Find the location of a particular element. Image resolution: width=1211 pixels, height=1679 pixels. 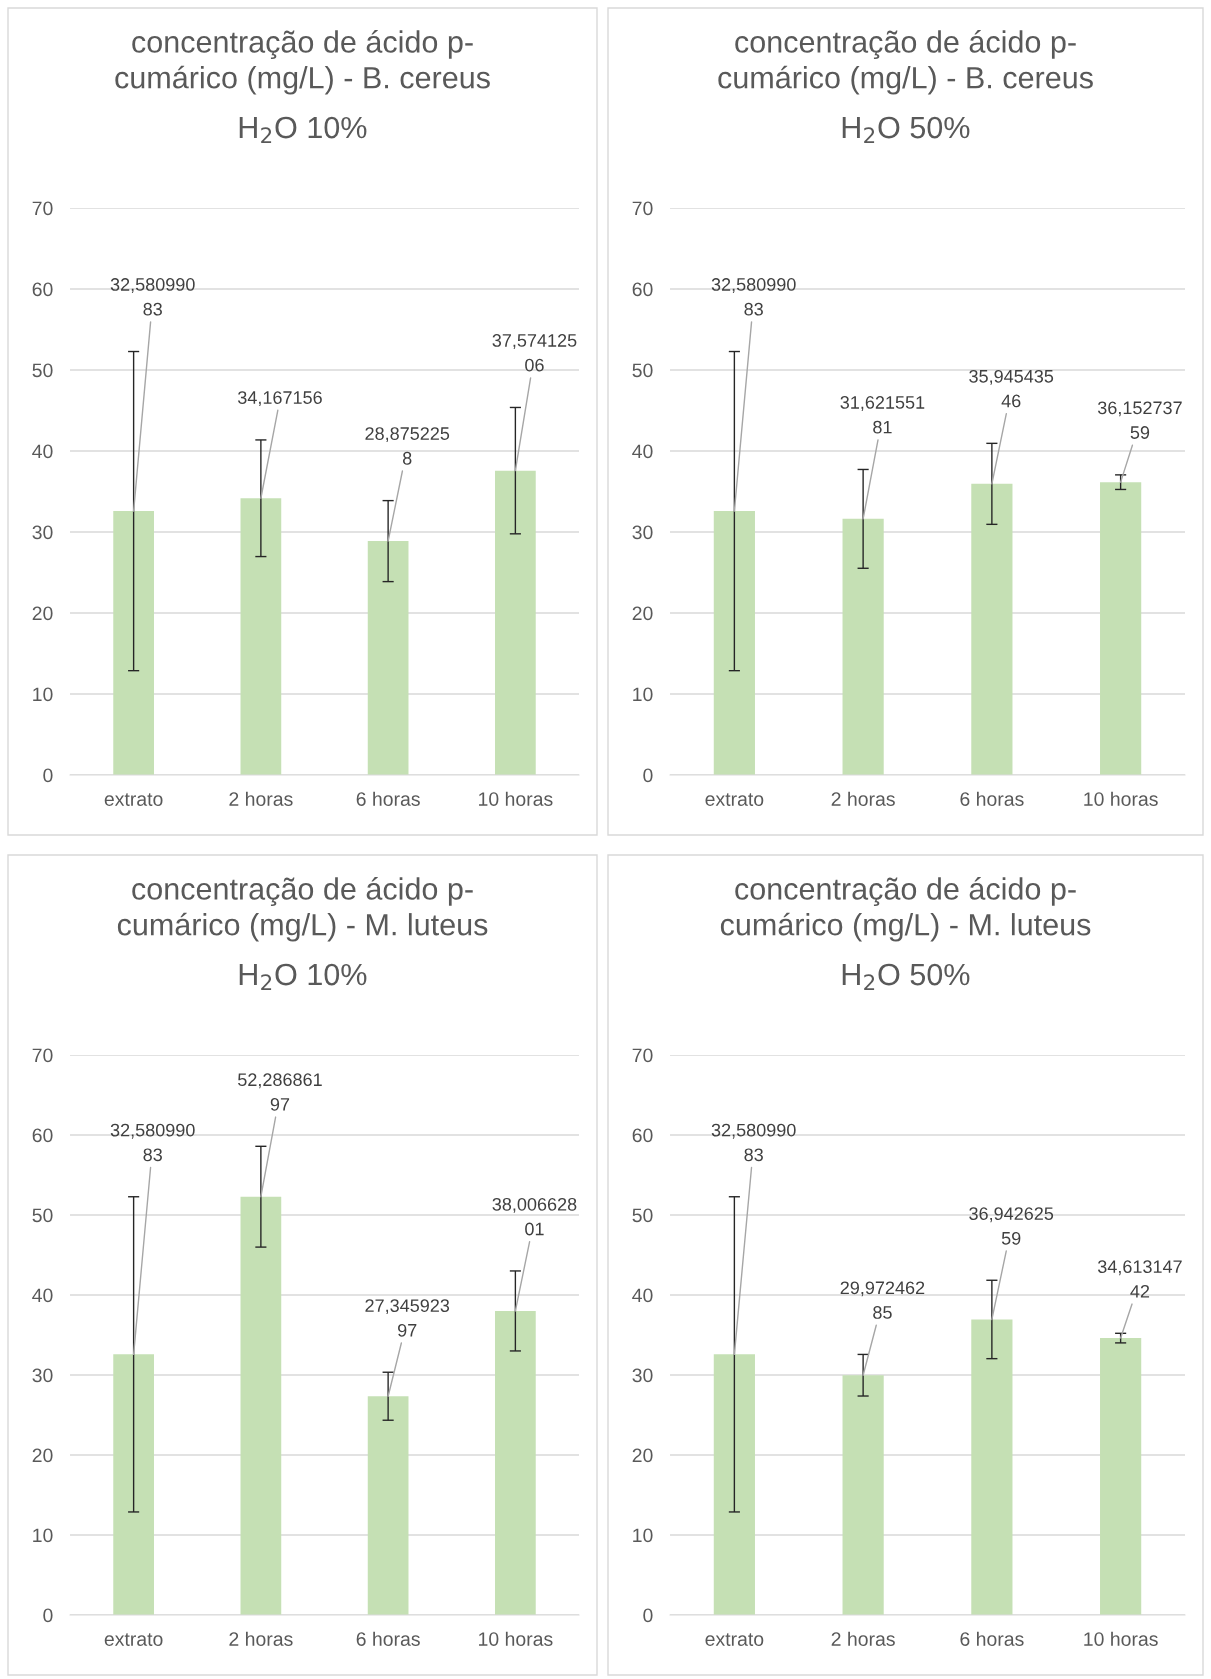

data-label: 34,613147 42 is located at coordinates (1139, 1279).